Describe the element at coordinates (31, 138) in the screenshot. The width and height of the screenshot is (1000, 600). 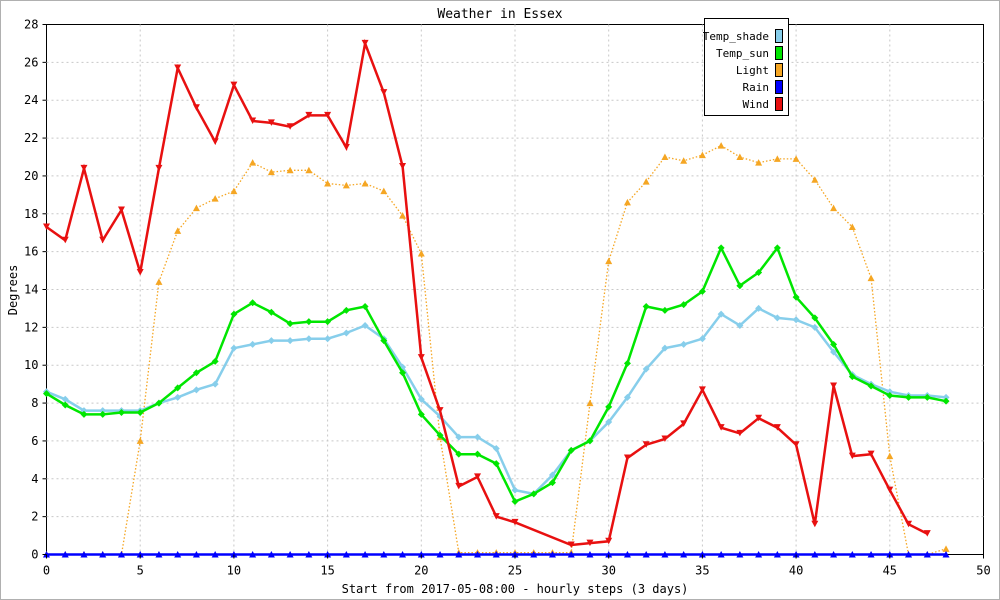
I see `y-tick-label: 22` at that location.